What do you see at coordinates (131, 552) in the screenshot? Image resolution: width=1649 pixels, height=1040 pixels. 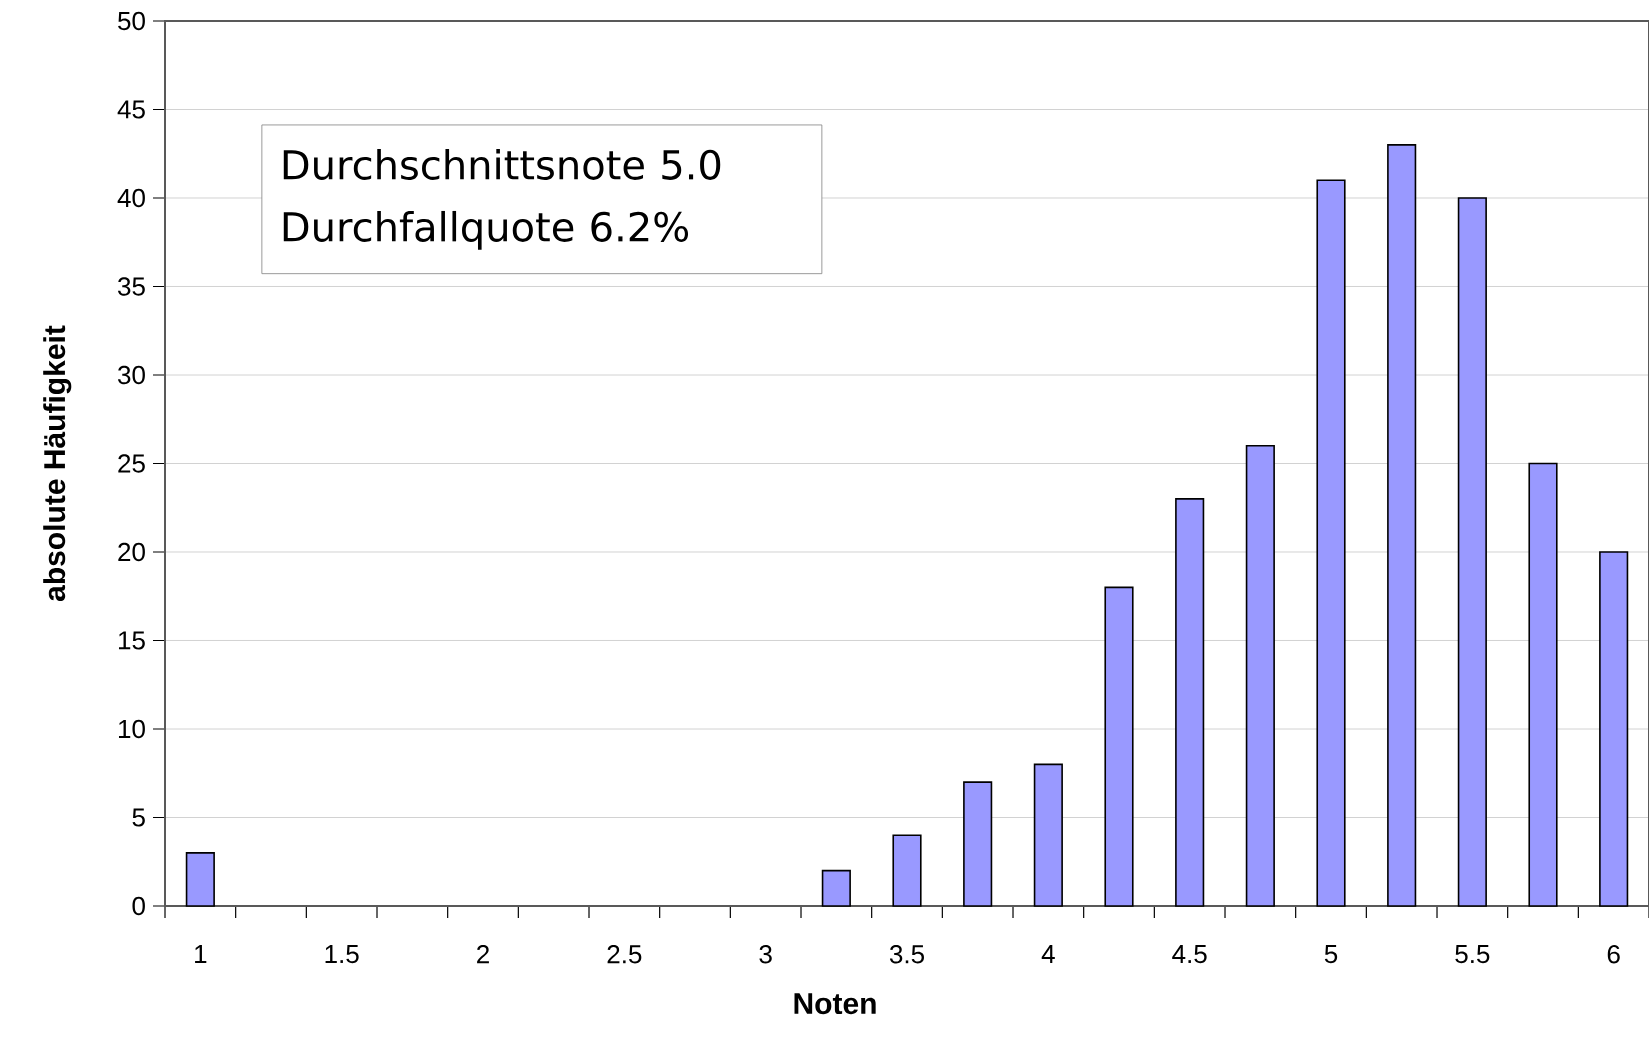 I see `y-tick-label: 20` at bounding box center [131, 552].